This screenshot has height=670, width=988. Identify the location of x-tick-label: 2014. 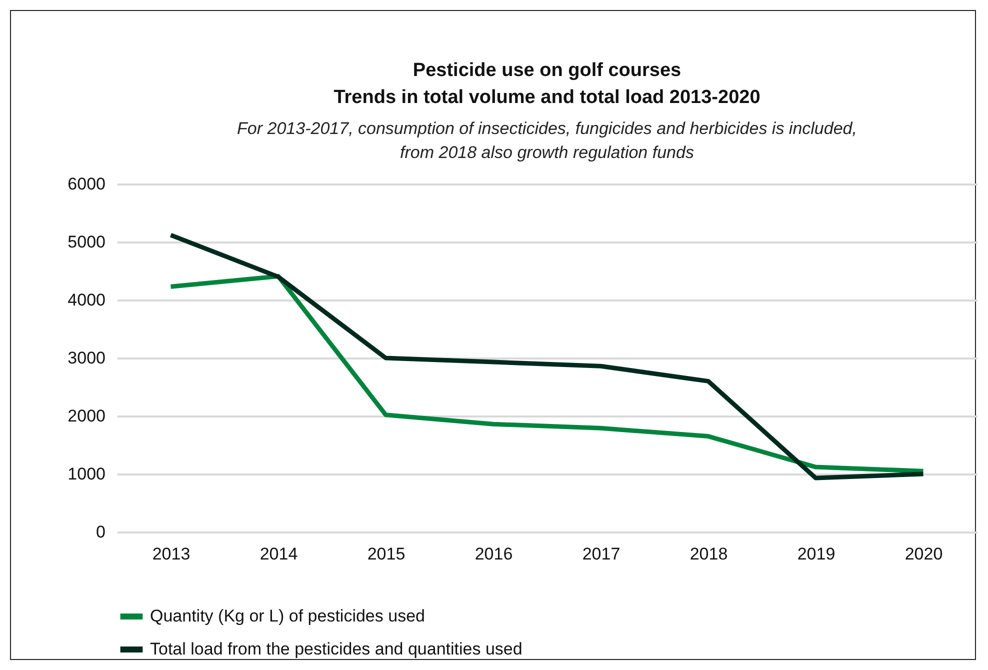
(279, 554).